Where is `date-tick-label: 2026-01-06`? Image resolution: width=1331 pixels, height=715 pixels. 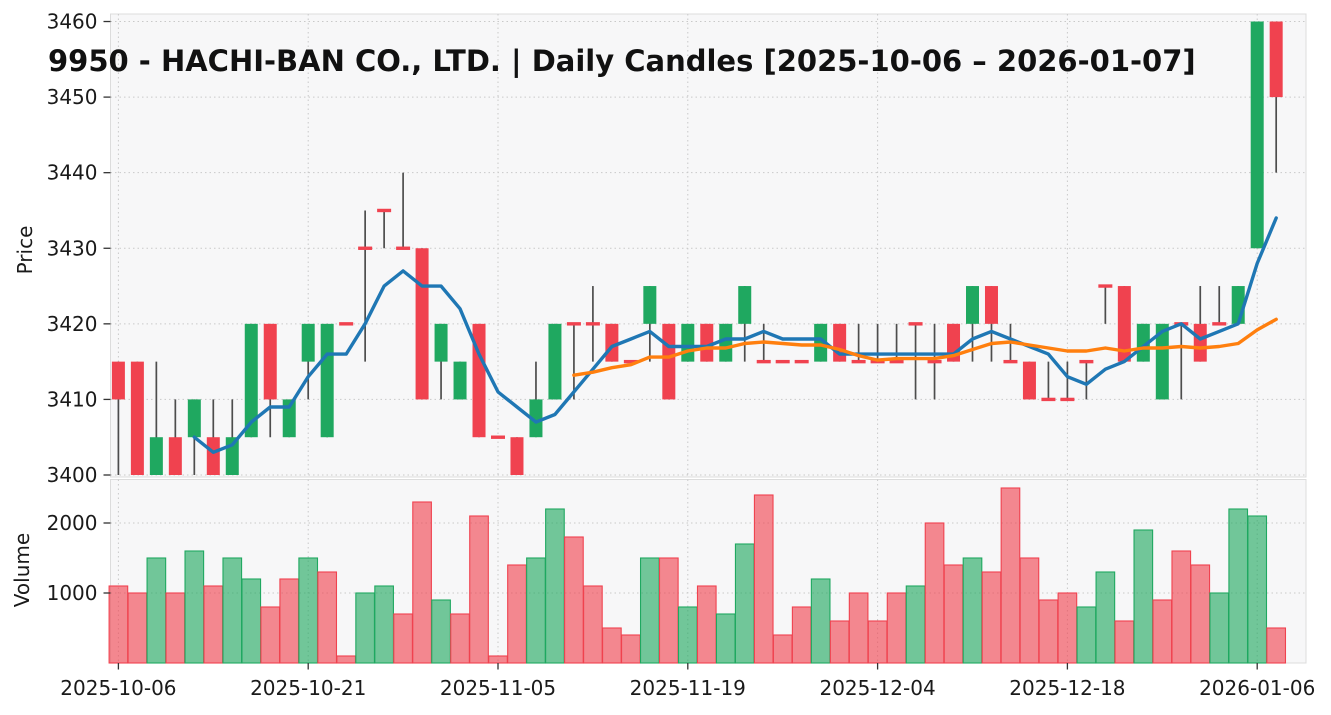
date-tick-label: 2026-01-06 is located at coordinates (1257, 688).